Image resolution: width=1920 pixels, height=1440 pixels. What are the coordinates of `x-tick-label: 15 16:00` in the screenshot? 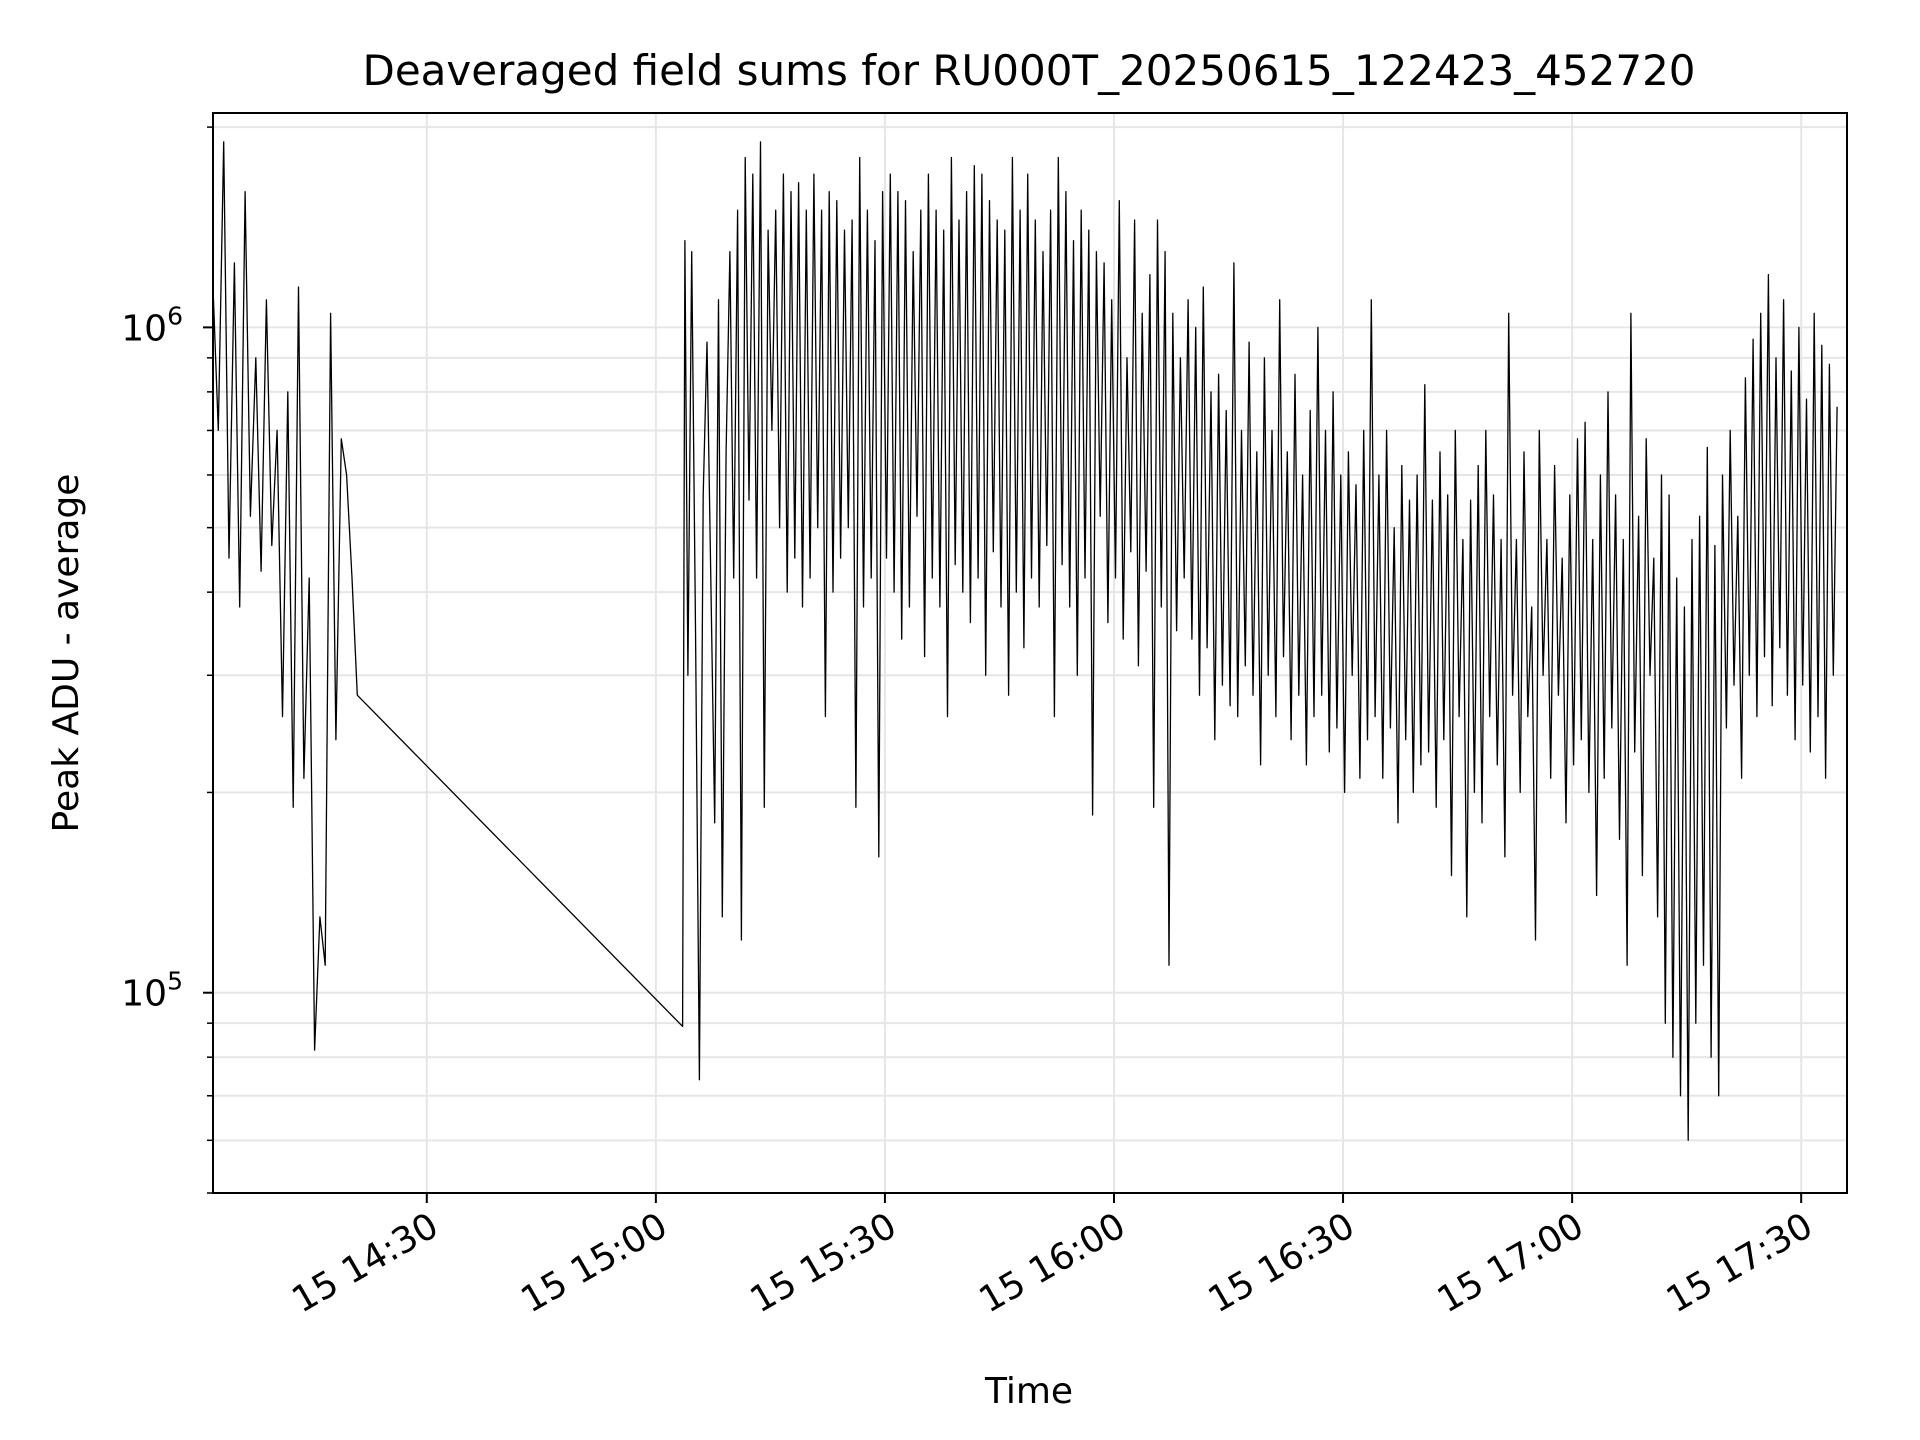 It's located at (1053, 1263).